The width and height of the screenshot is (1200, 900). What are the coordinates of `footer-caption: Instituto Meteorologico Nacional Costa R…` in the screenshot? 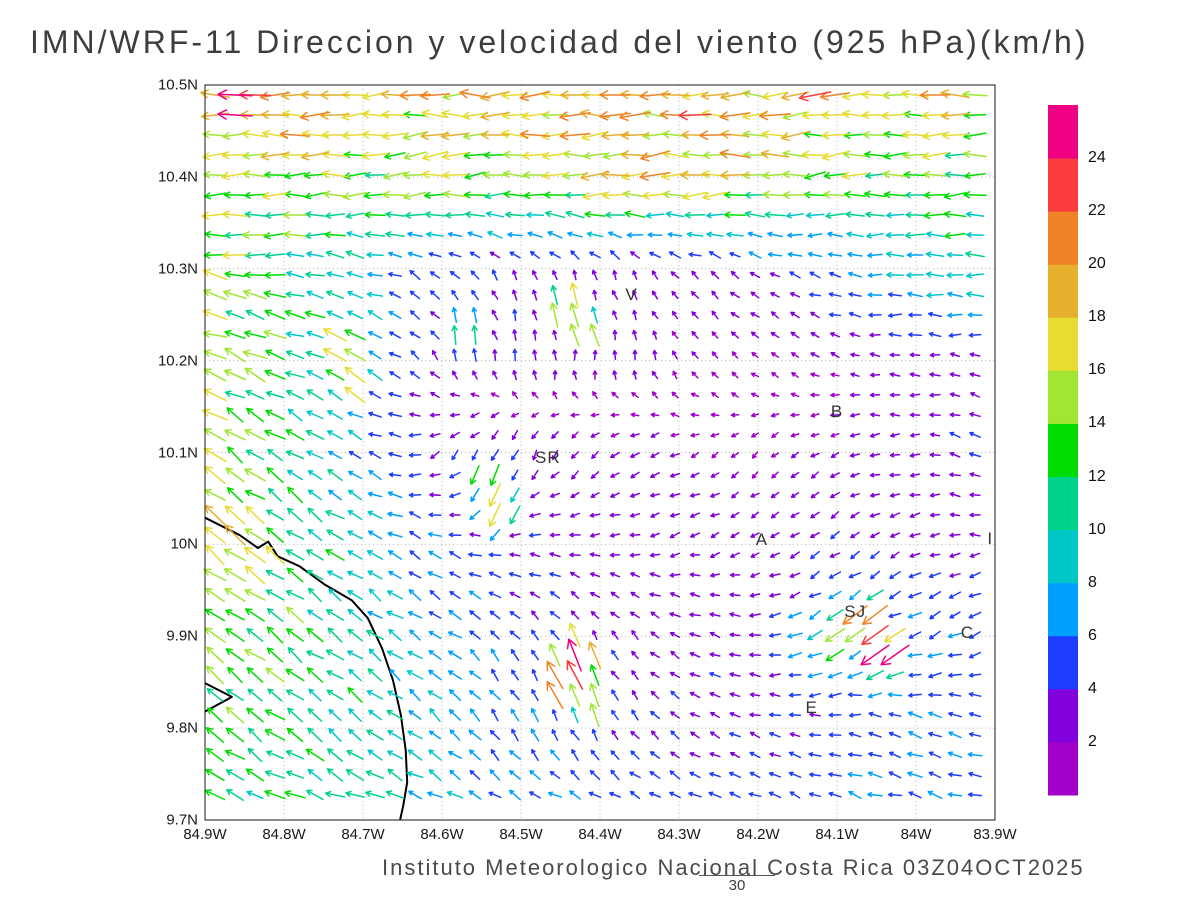 It's located at (733, 867).